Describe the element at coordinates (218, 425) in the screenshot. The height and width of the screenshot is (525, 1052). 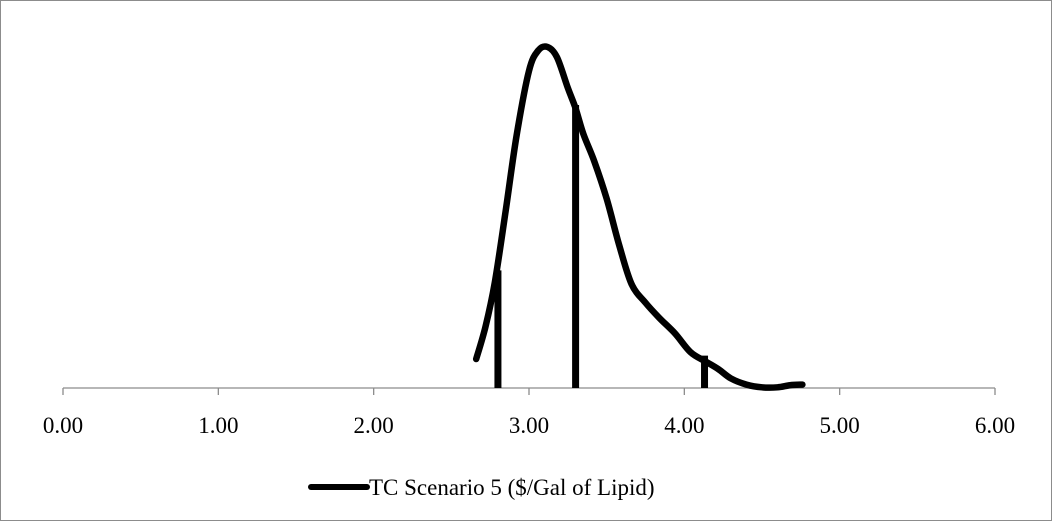
I see `x-tick-label: 1.00` at that location.